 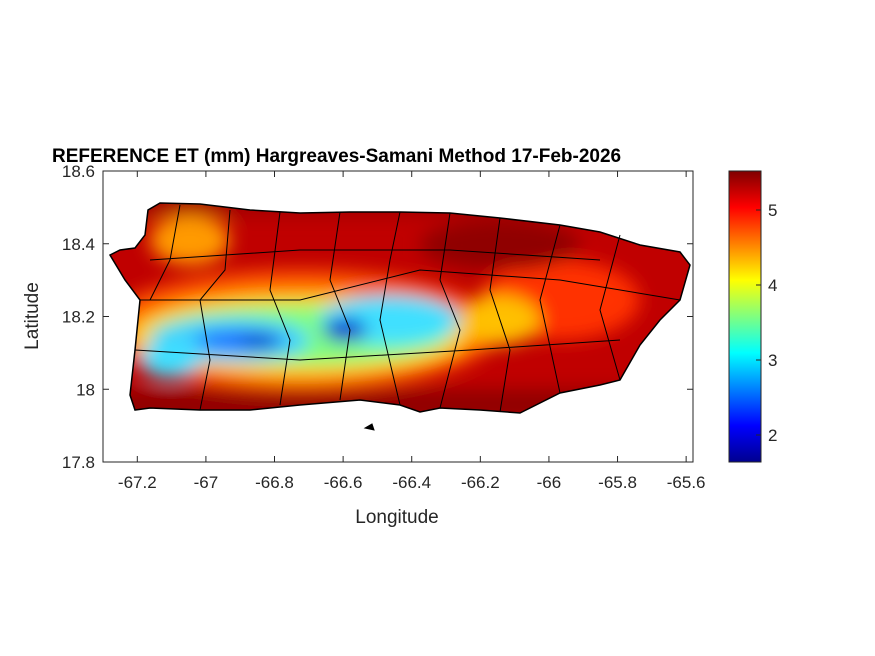 I want to click on x-tick-label: -67, so click(x=206, y=482).